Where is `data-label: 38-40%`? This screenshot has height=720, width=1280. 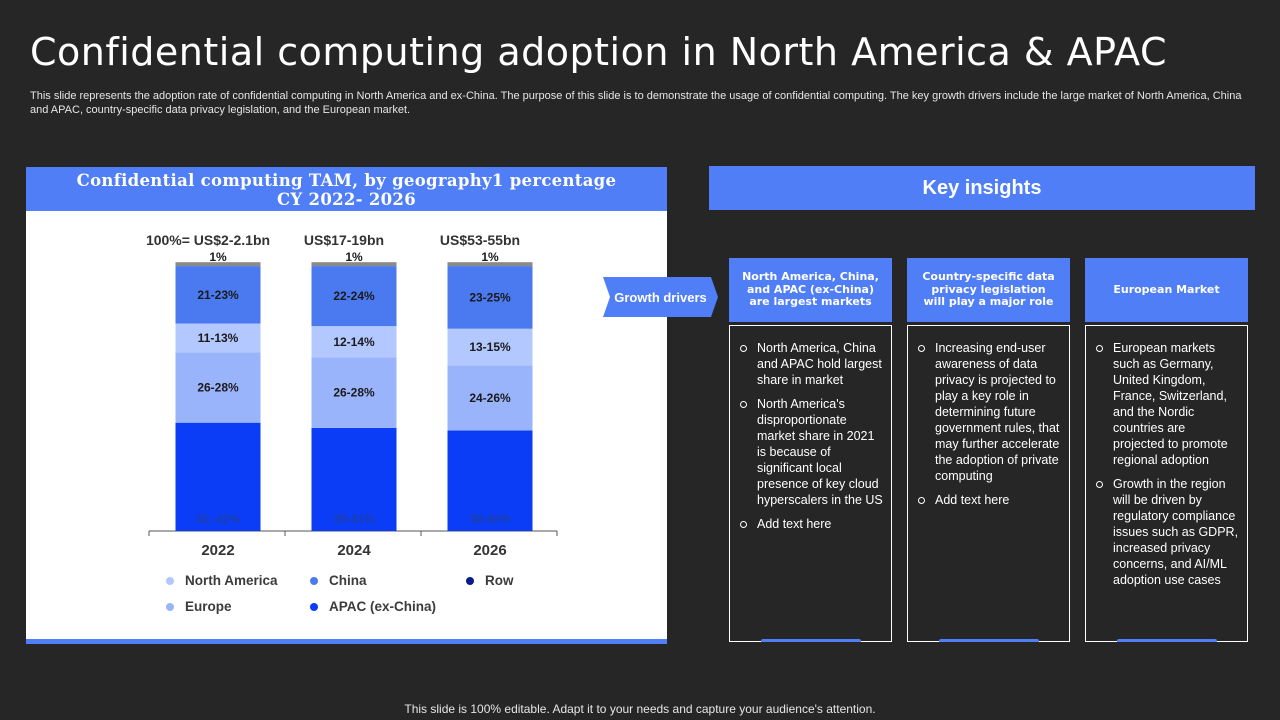 data-label: 38-40% is located at coordinates (490, 519).